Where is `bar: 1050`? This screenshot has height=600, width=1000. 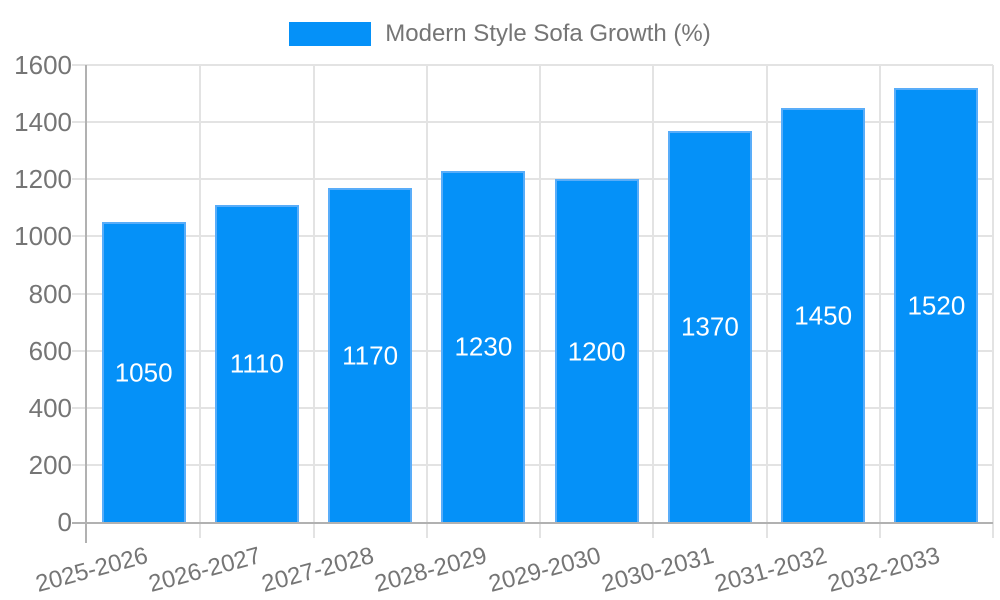
bar: 1050 is located at coordinates (143, 372).